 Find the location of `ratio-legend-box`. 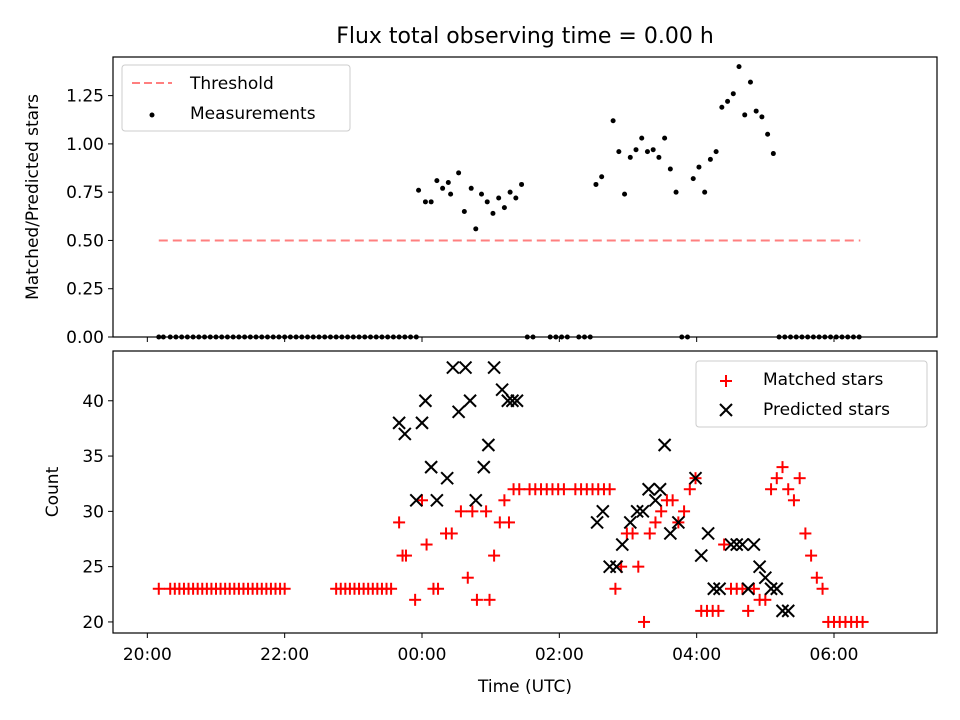

ratio-legend-box is located at coordinates (236, 98).